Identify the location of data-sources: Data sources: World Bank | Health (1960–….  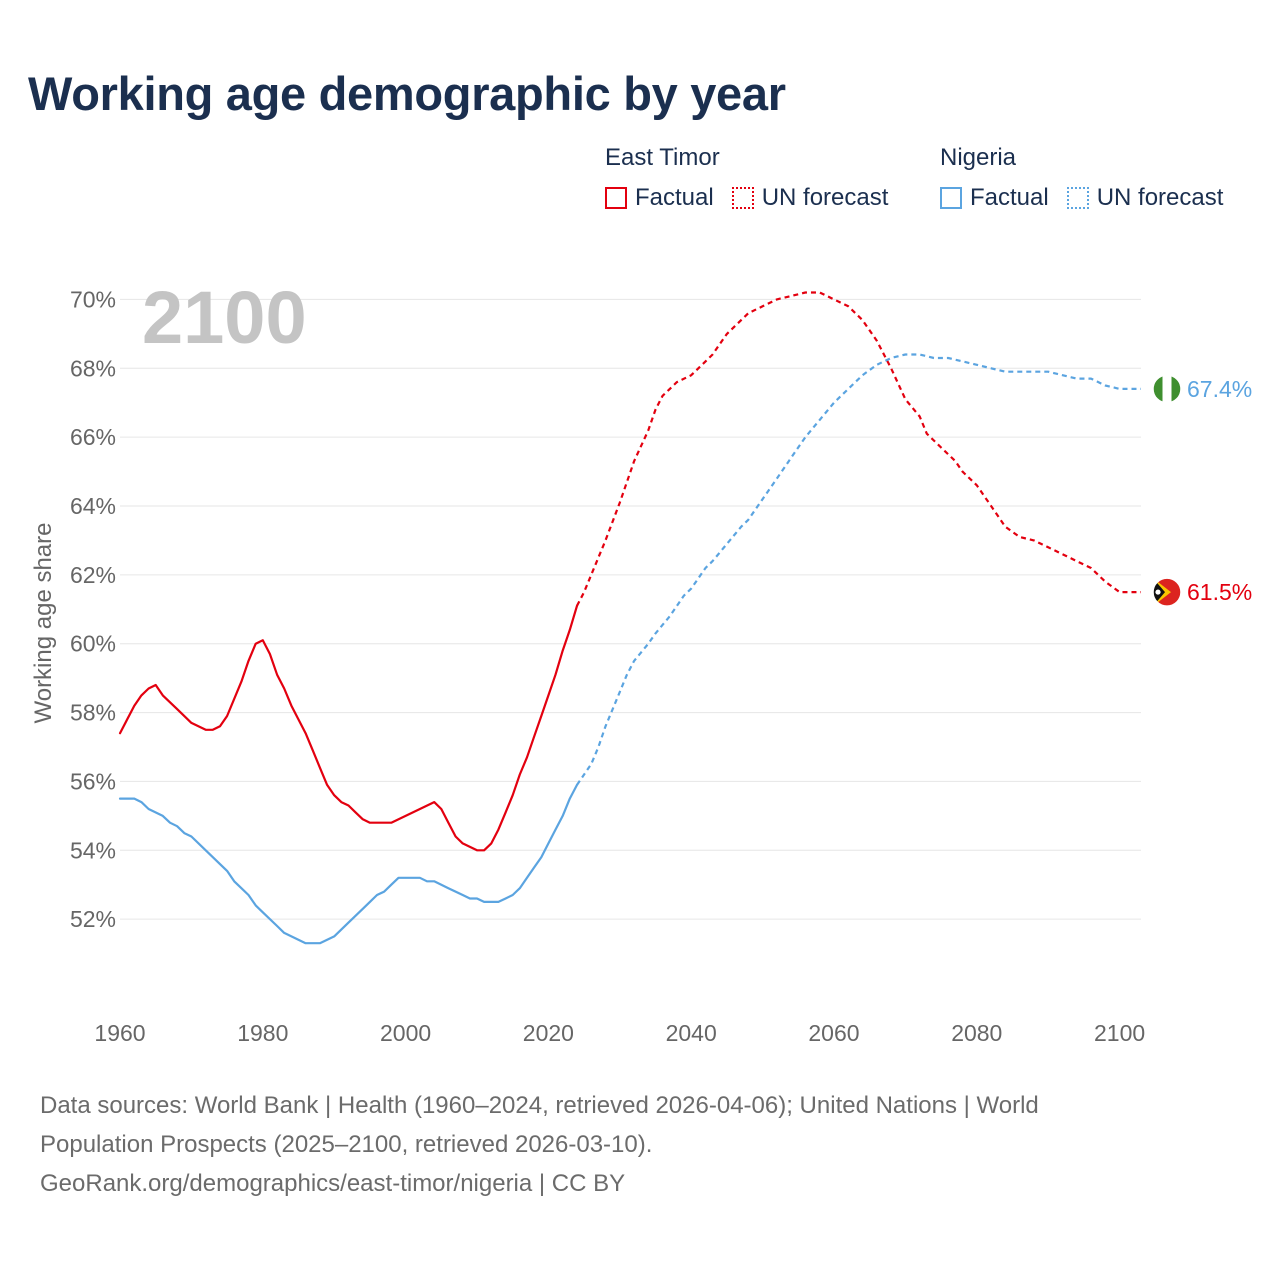
(630, 1144).